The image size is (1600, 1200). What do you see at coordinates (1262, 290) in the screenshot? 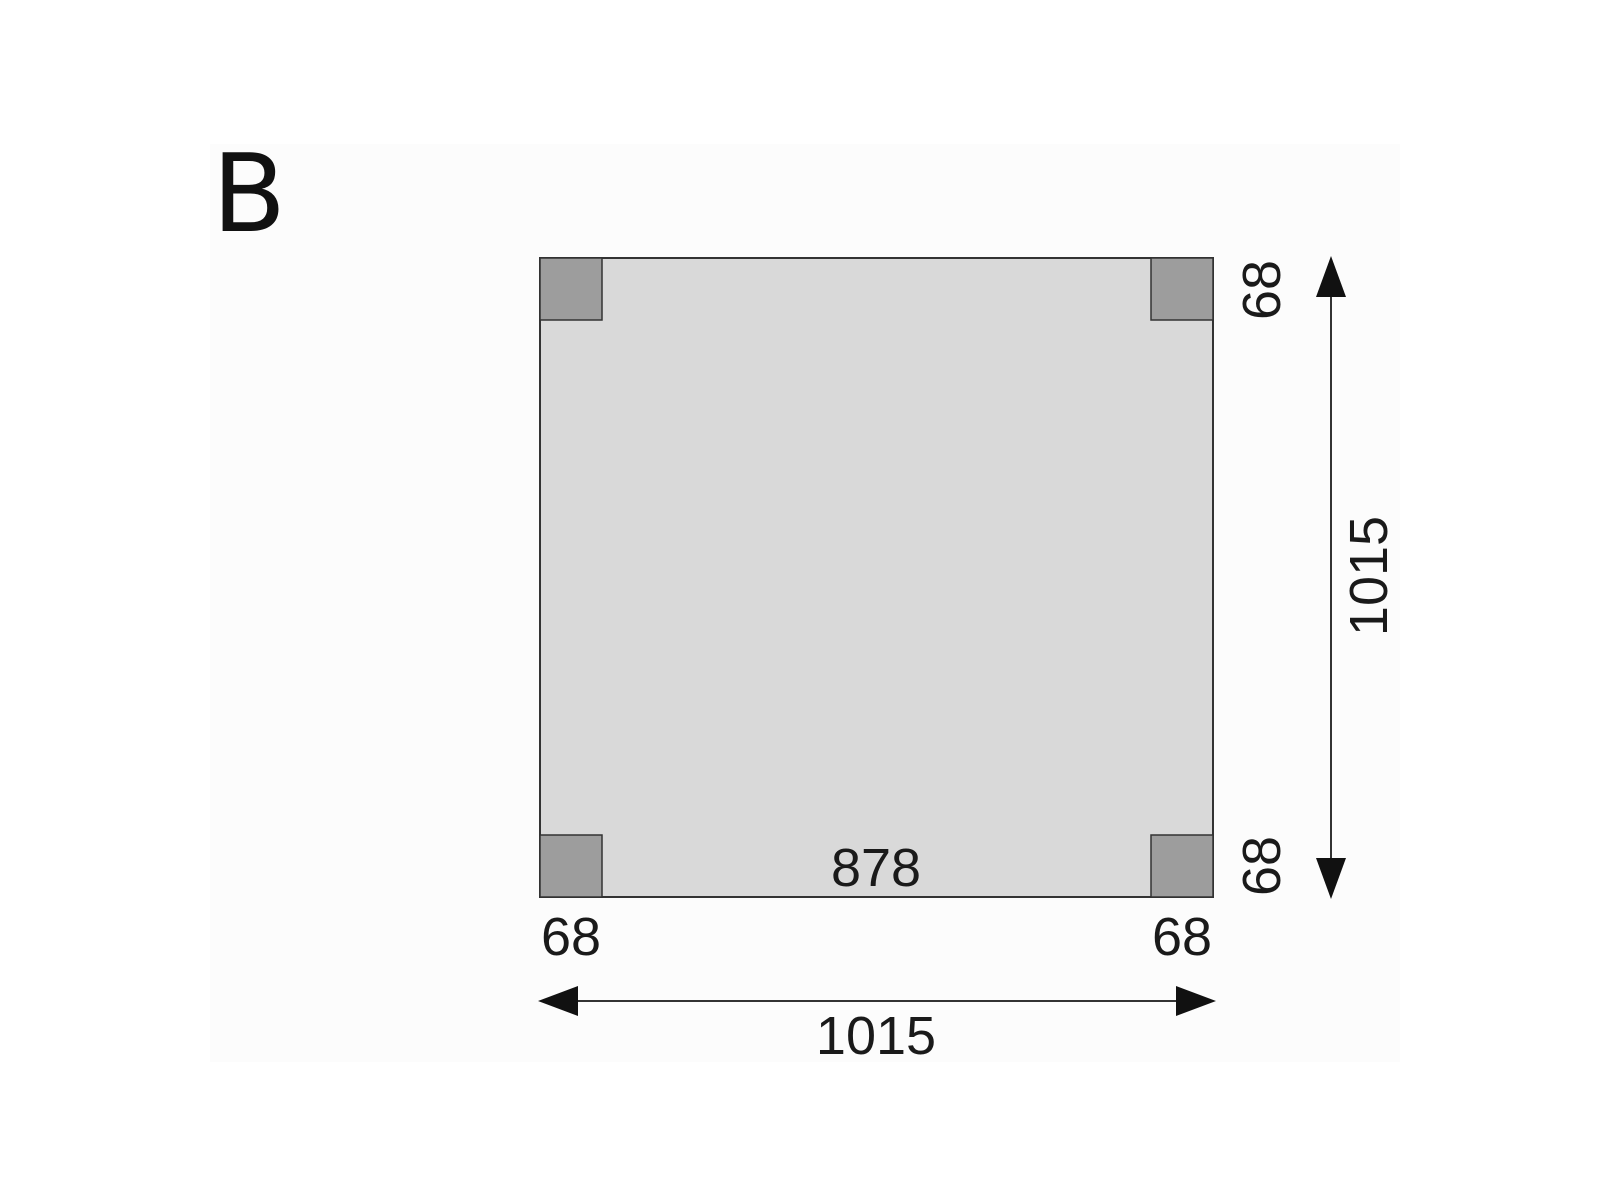
I see `post-right-top-label: 68` at bounding box center [1262, 290].